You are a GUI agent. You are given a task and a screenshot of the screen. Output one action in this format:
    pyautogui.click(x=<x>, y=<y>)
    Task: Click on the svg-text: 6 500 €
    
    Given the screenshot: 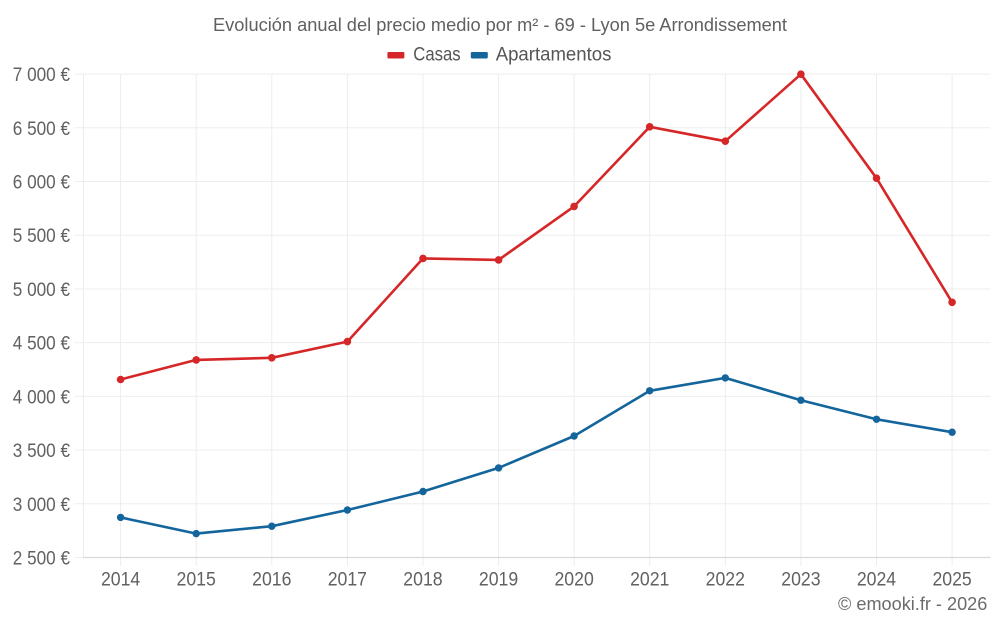 What is the action you would take?
    pyautogui.click(x=42, y=129)
    